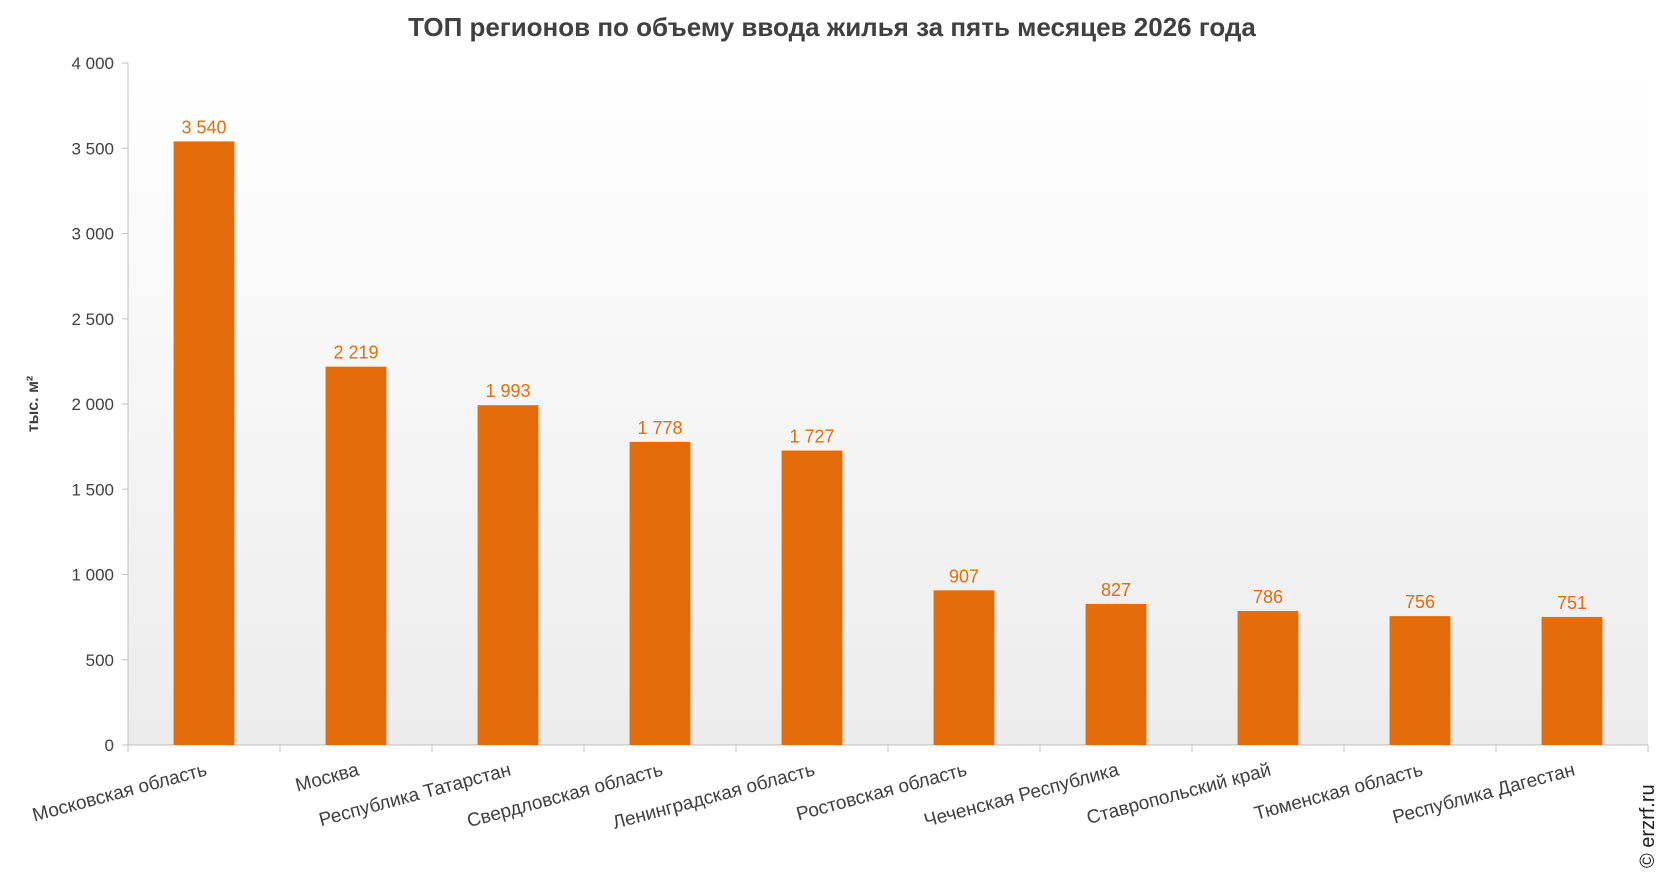 The width and height of the screenshot is (1664, 875). Describe the element at coordinates (203, 127) in the screenshot. I see `data-label: 3 540` at that location.